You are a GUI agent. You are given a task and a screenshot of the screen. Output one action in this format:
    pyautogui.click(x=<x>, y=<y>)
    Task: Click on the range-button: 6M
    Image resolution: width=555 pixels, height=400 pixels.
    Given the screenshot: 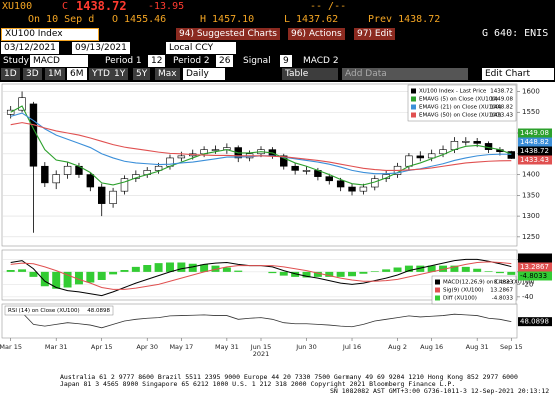 What is the action you would take?
    pyautogui.click(x=77, y=74)
    